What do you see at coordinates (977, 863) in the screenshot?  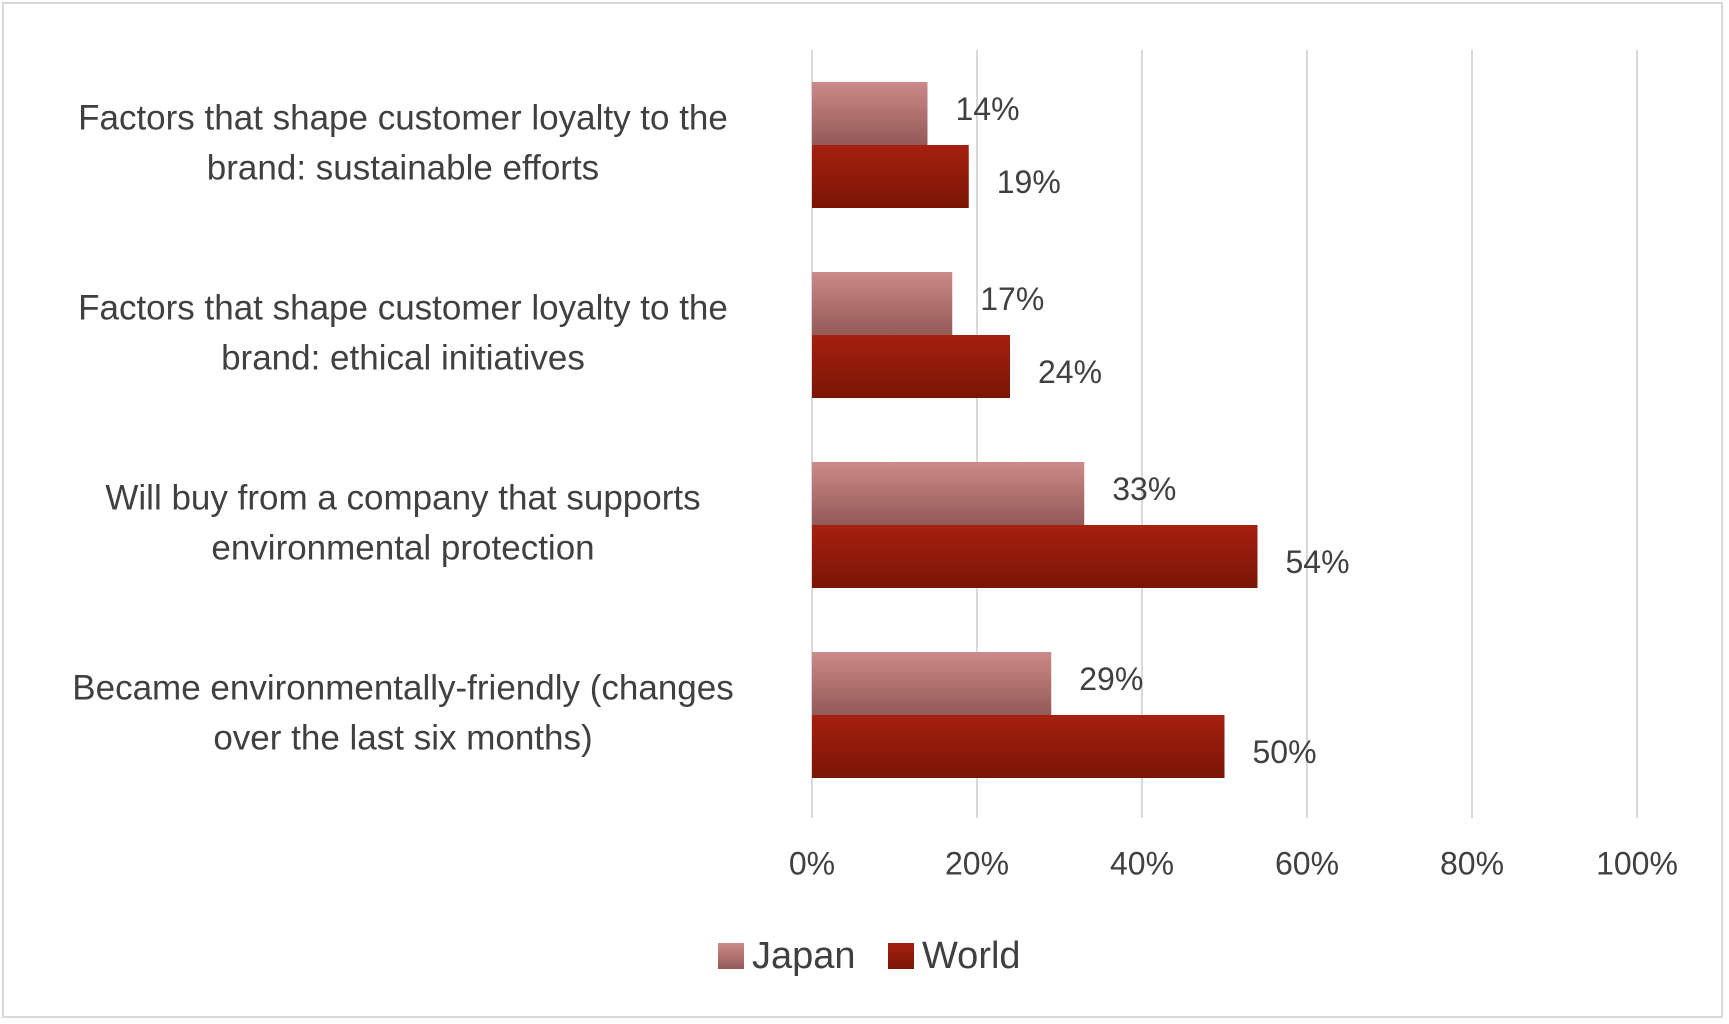 I see `tick-label-20%: 20%` at bounding box center [977, 863].